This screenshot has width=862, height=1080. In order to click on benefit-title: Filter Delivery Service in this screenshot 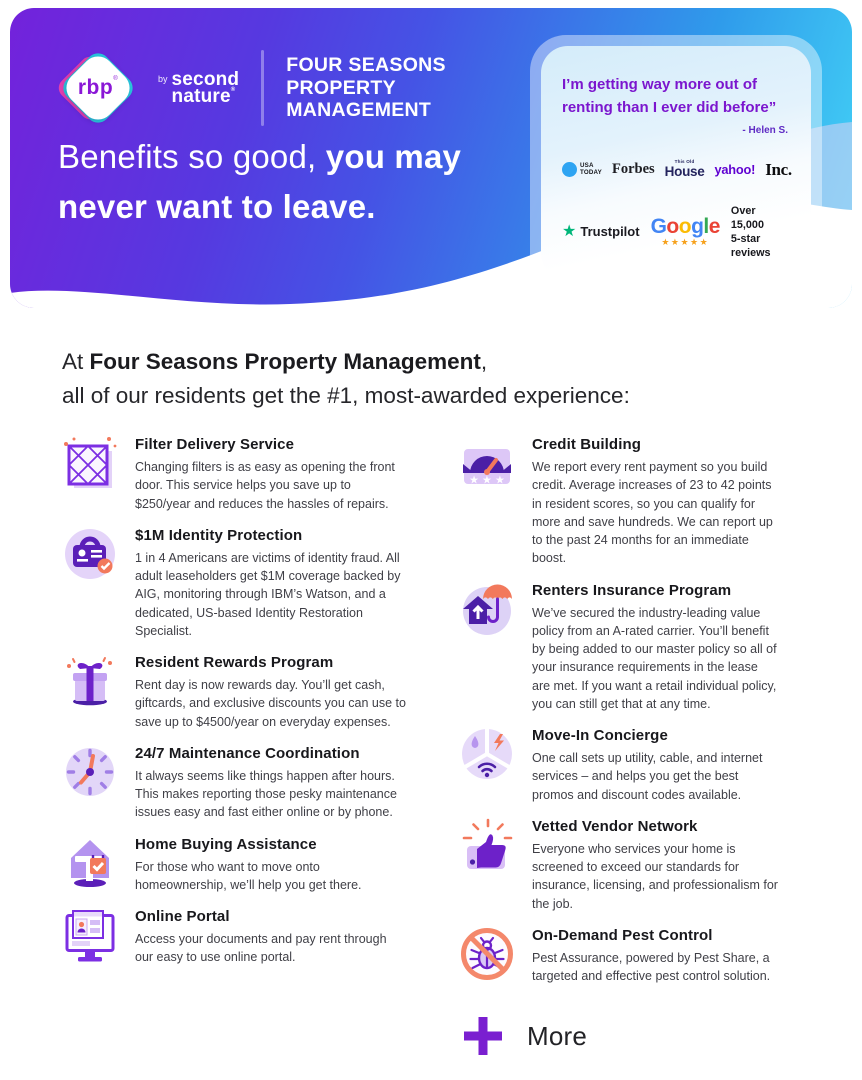, I will do `click(215, 444)`.